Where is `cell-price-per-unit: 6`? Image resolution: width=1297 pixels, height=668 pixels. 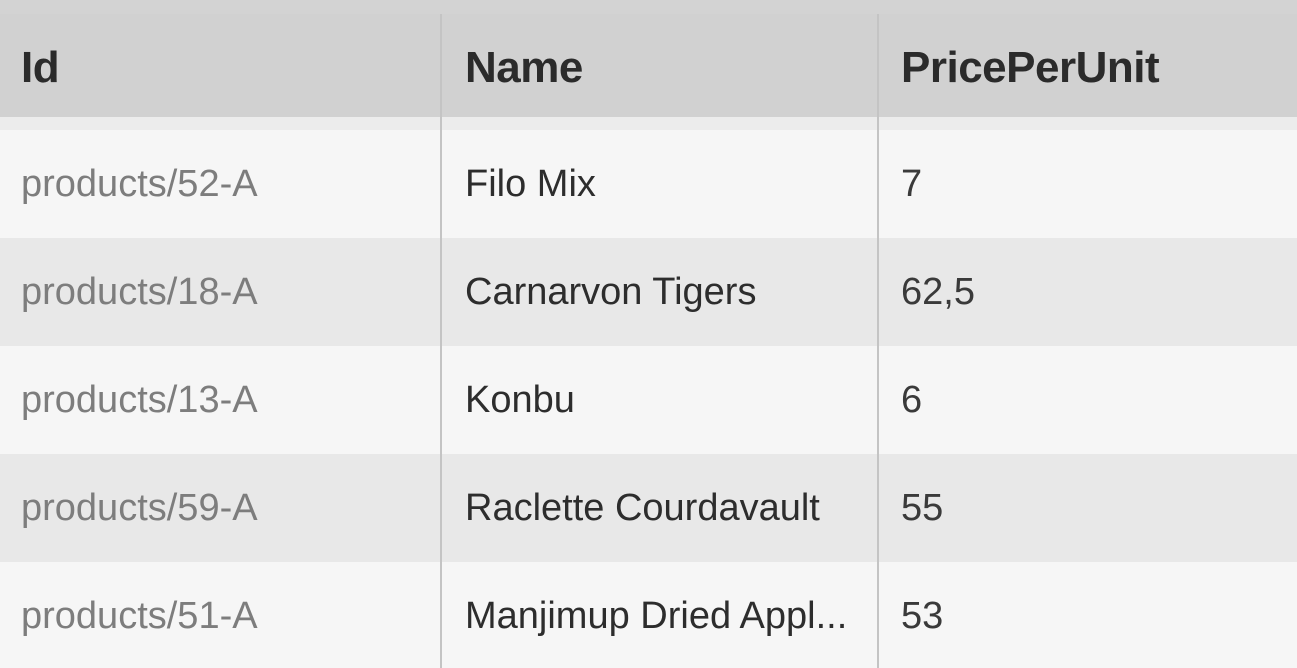 cell-price-per-unit: 6 is located at coordinates (912, 399).